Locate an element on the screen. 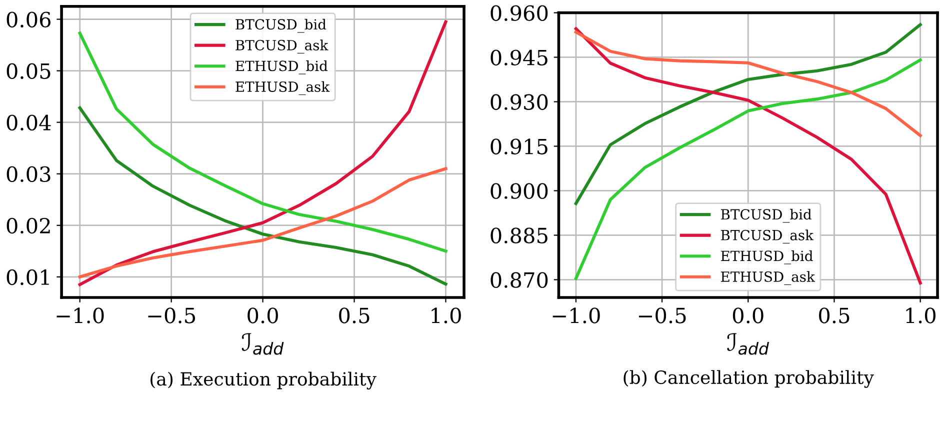  y-tick-label: 0.01 is located at coordinates (27, 277).